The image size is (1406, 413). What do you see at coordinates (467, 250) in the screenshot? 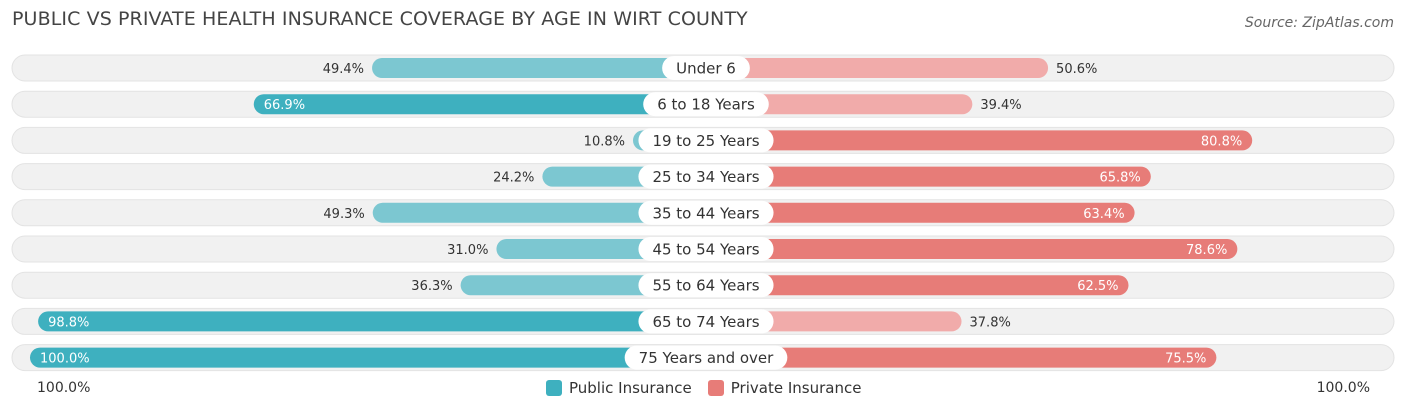
I see `public-value-label: 31.0%` at bounding box center [467, 250].